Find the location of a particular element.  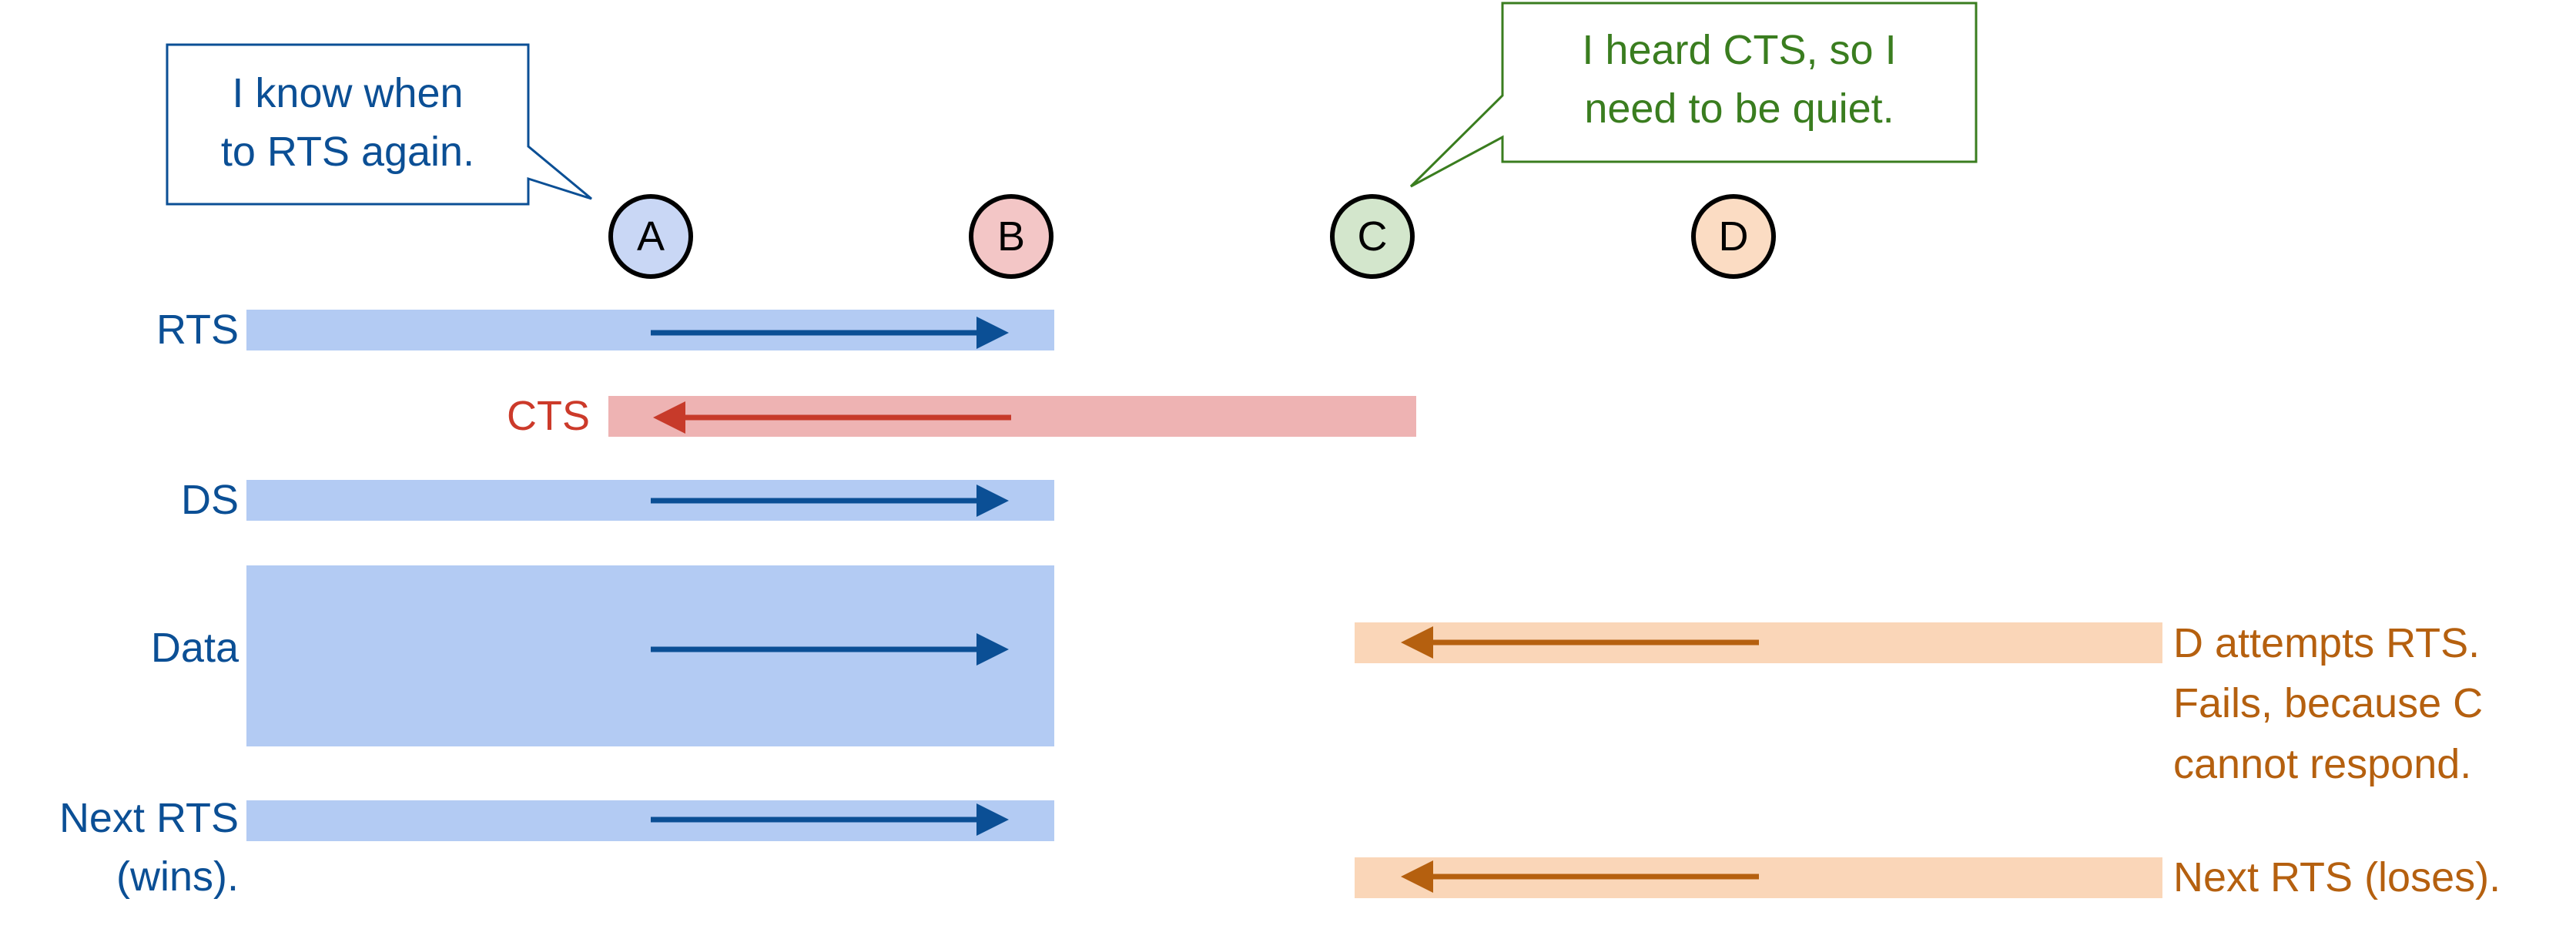

callout-c-bubble is located at coordinates (1693, 95).